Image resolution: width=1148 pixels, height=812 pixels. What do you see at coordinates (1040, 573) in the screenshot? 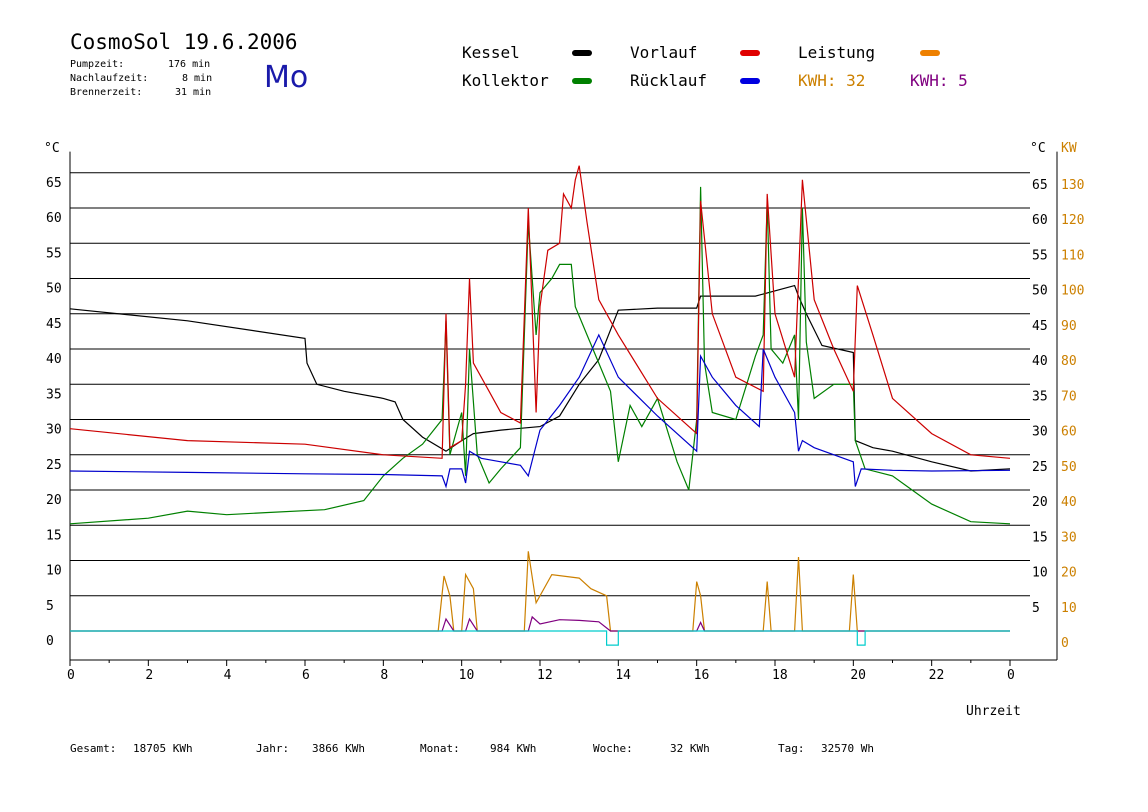
I see `y-right-tick-label: 10` at bounding box center [1040, 573].